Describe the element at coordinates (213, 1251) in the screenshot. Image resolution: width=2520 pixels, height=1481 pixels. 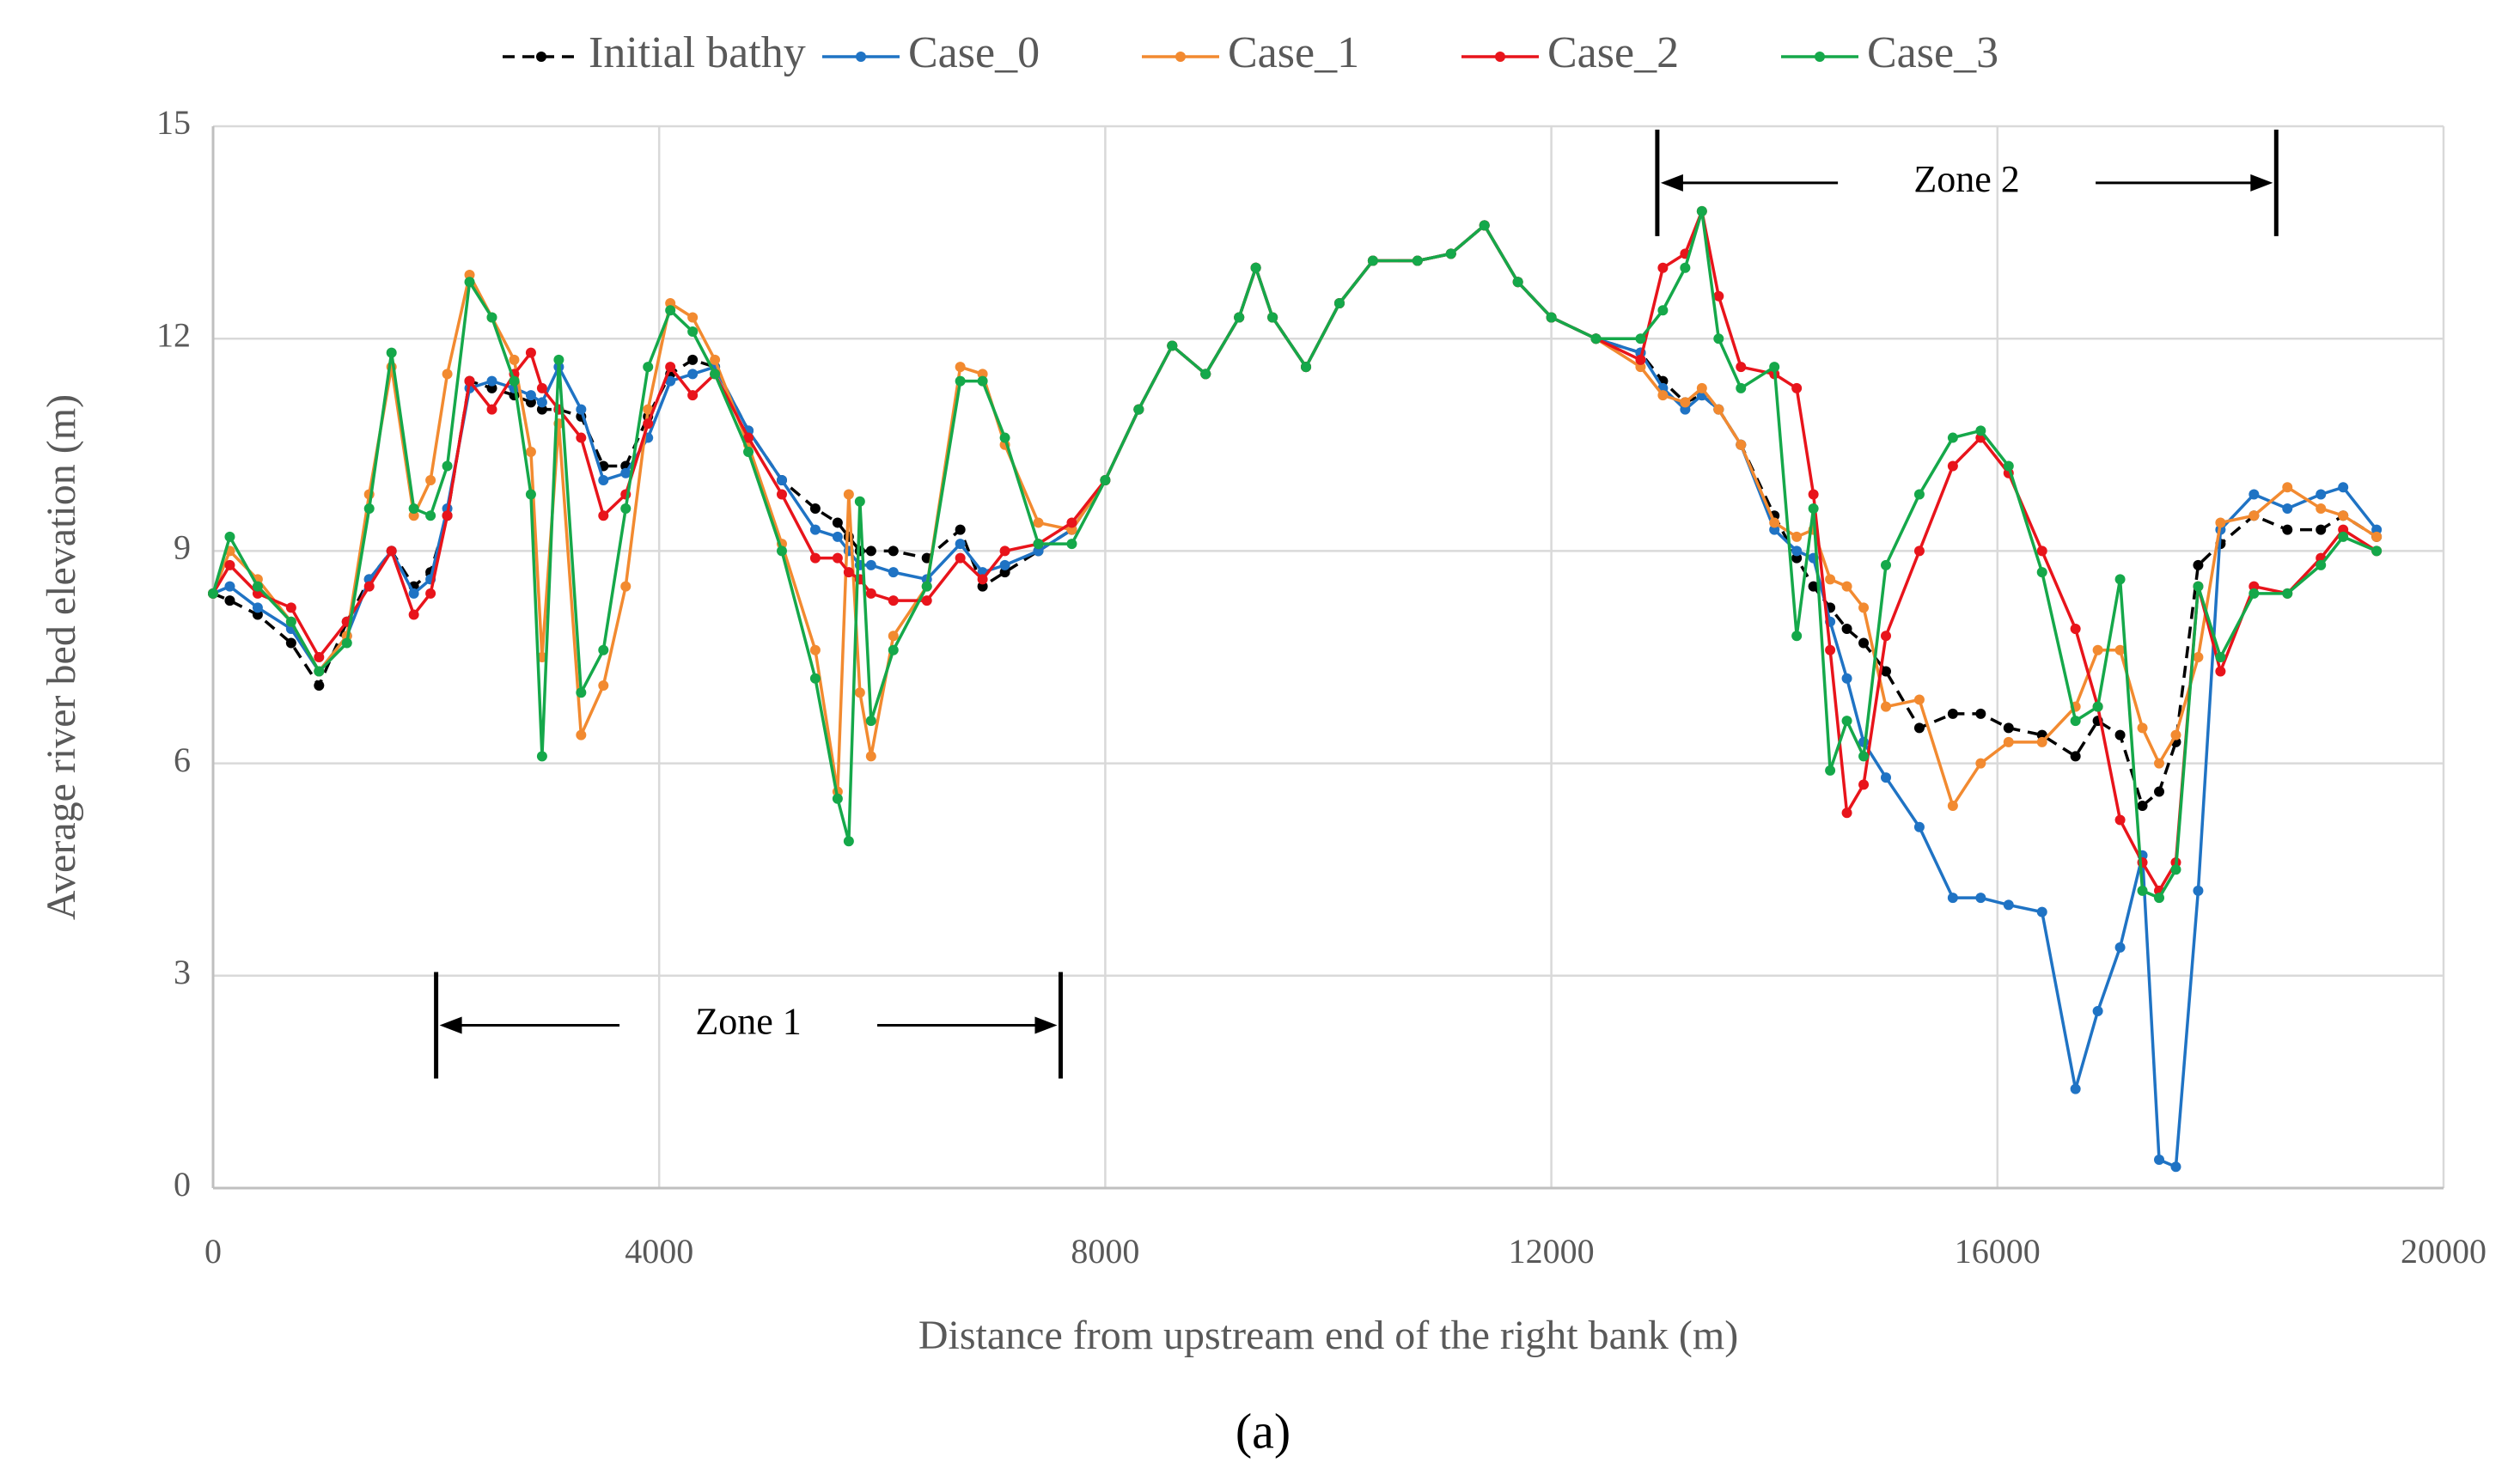
I see `x-tick-label: 0` at that location.